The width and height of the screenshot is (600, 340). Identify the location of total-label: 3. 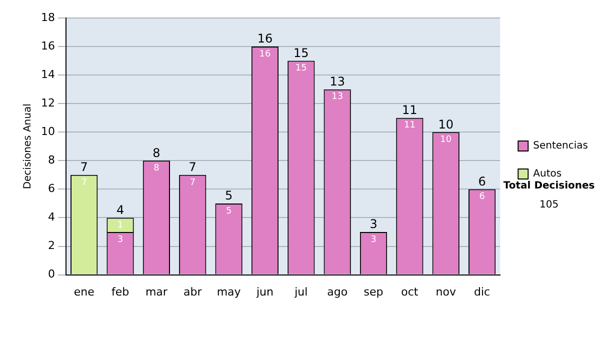
(374, 224).